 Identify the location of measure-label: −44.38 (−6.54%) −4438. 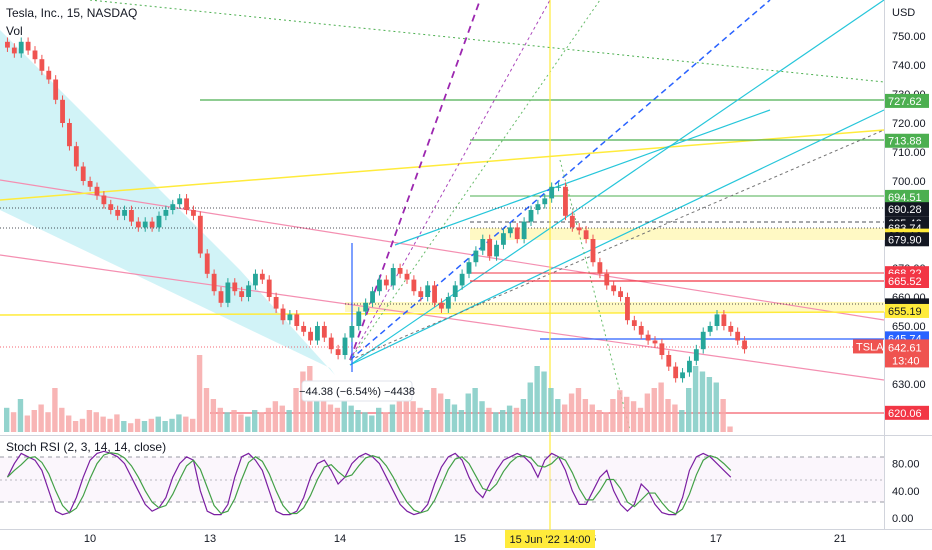
(357, 392).